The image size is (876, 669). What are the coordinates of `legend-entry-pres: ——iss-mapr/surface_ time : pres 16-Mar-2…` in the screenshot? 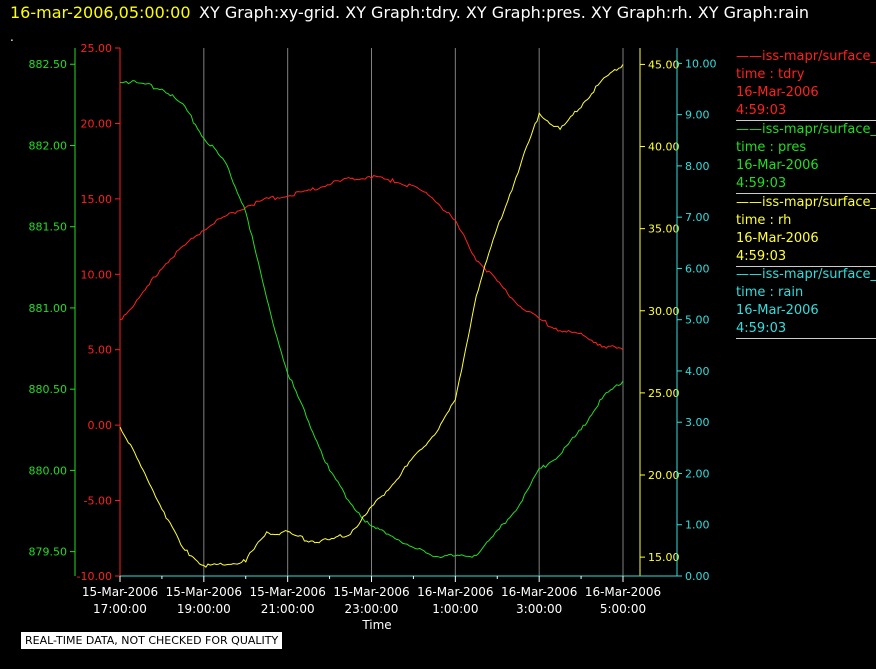 It's located at (806, 157).